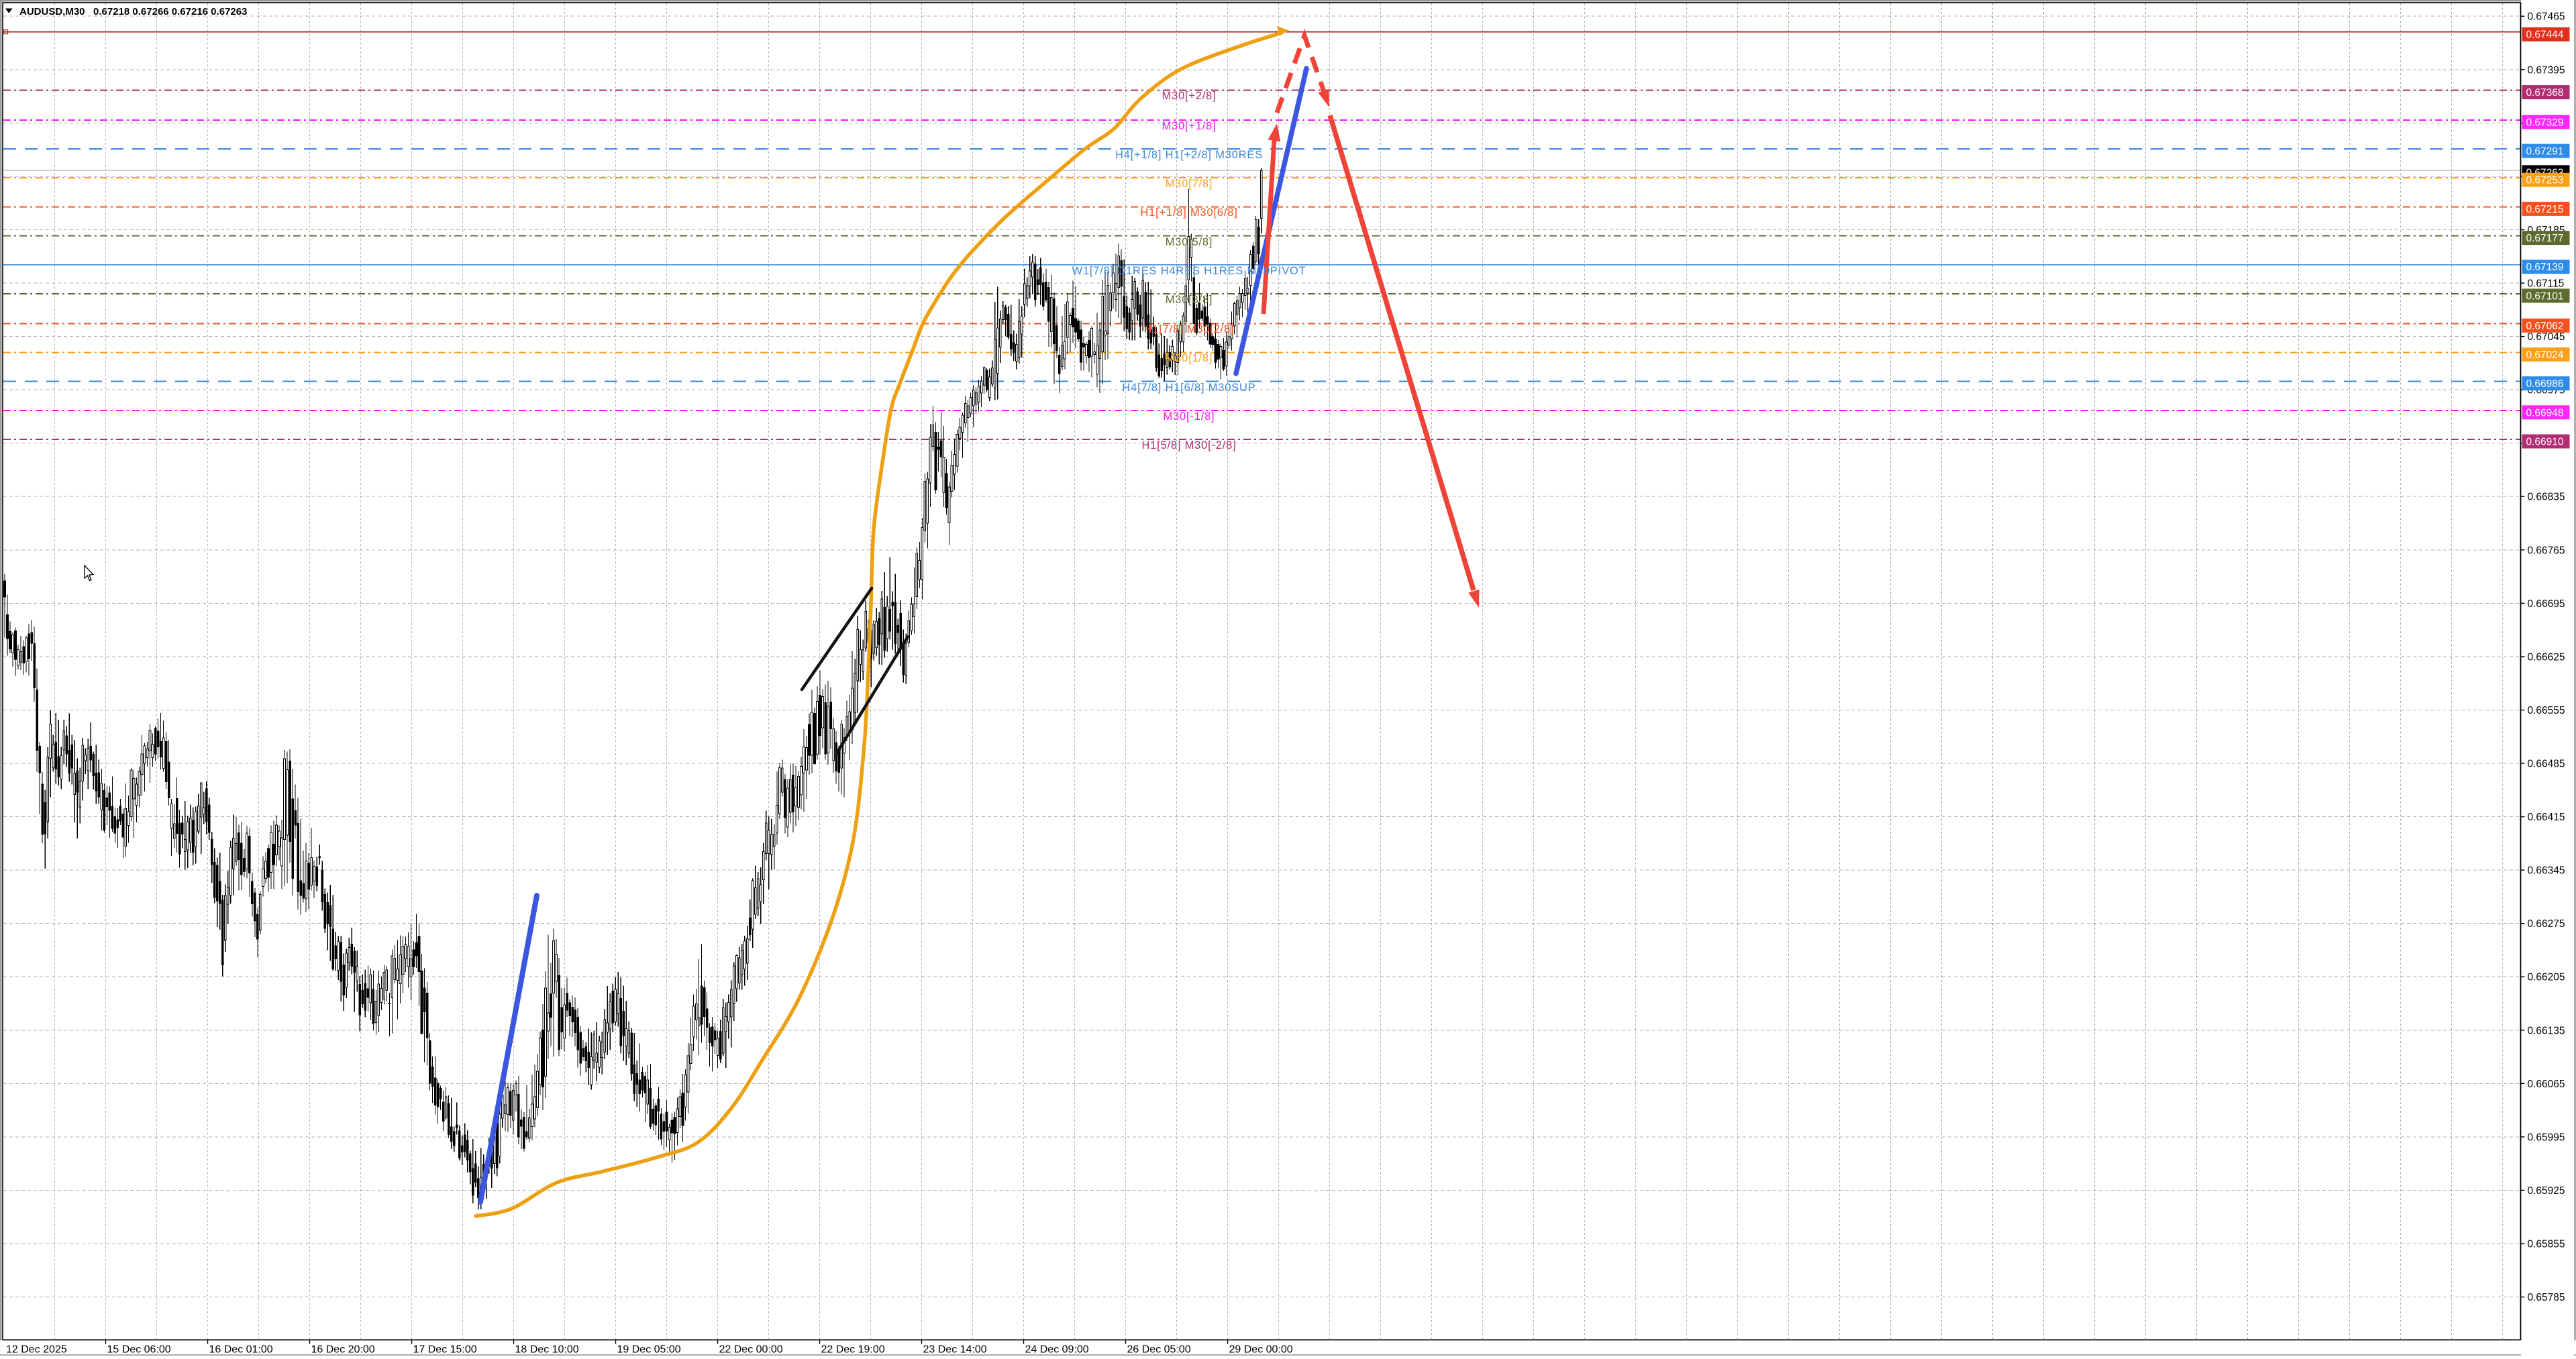  I want to click on svg-text: 0.67062, so click(2545, 326).